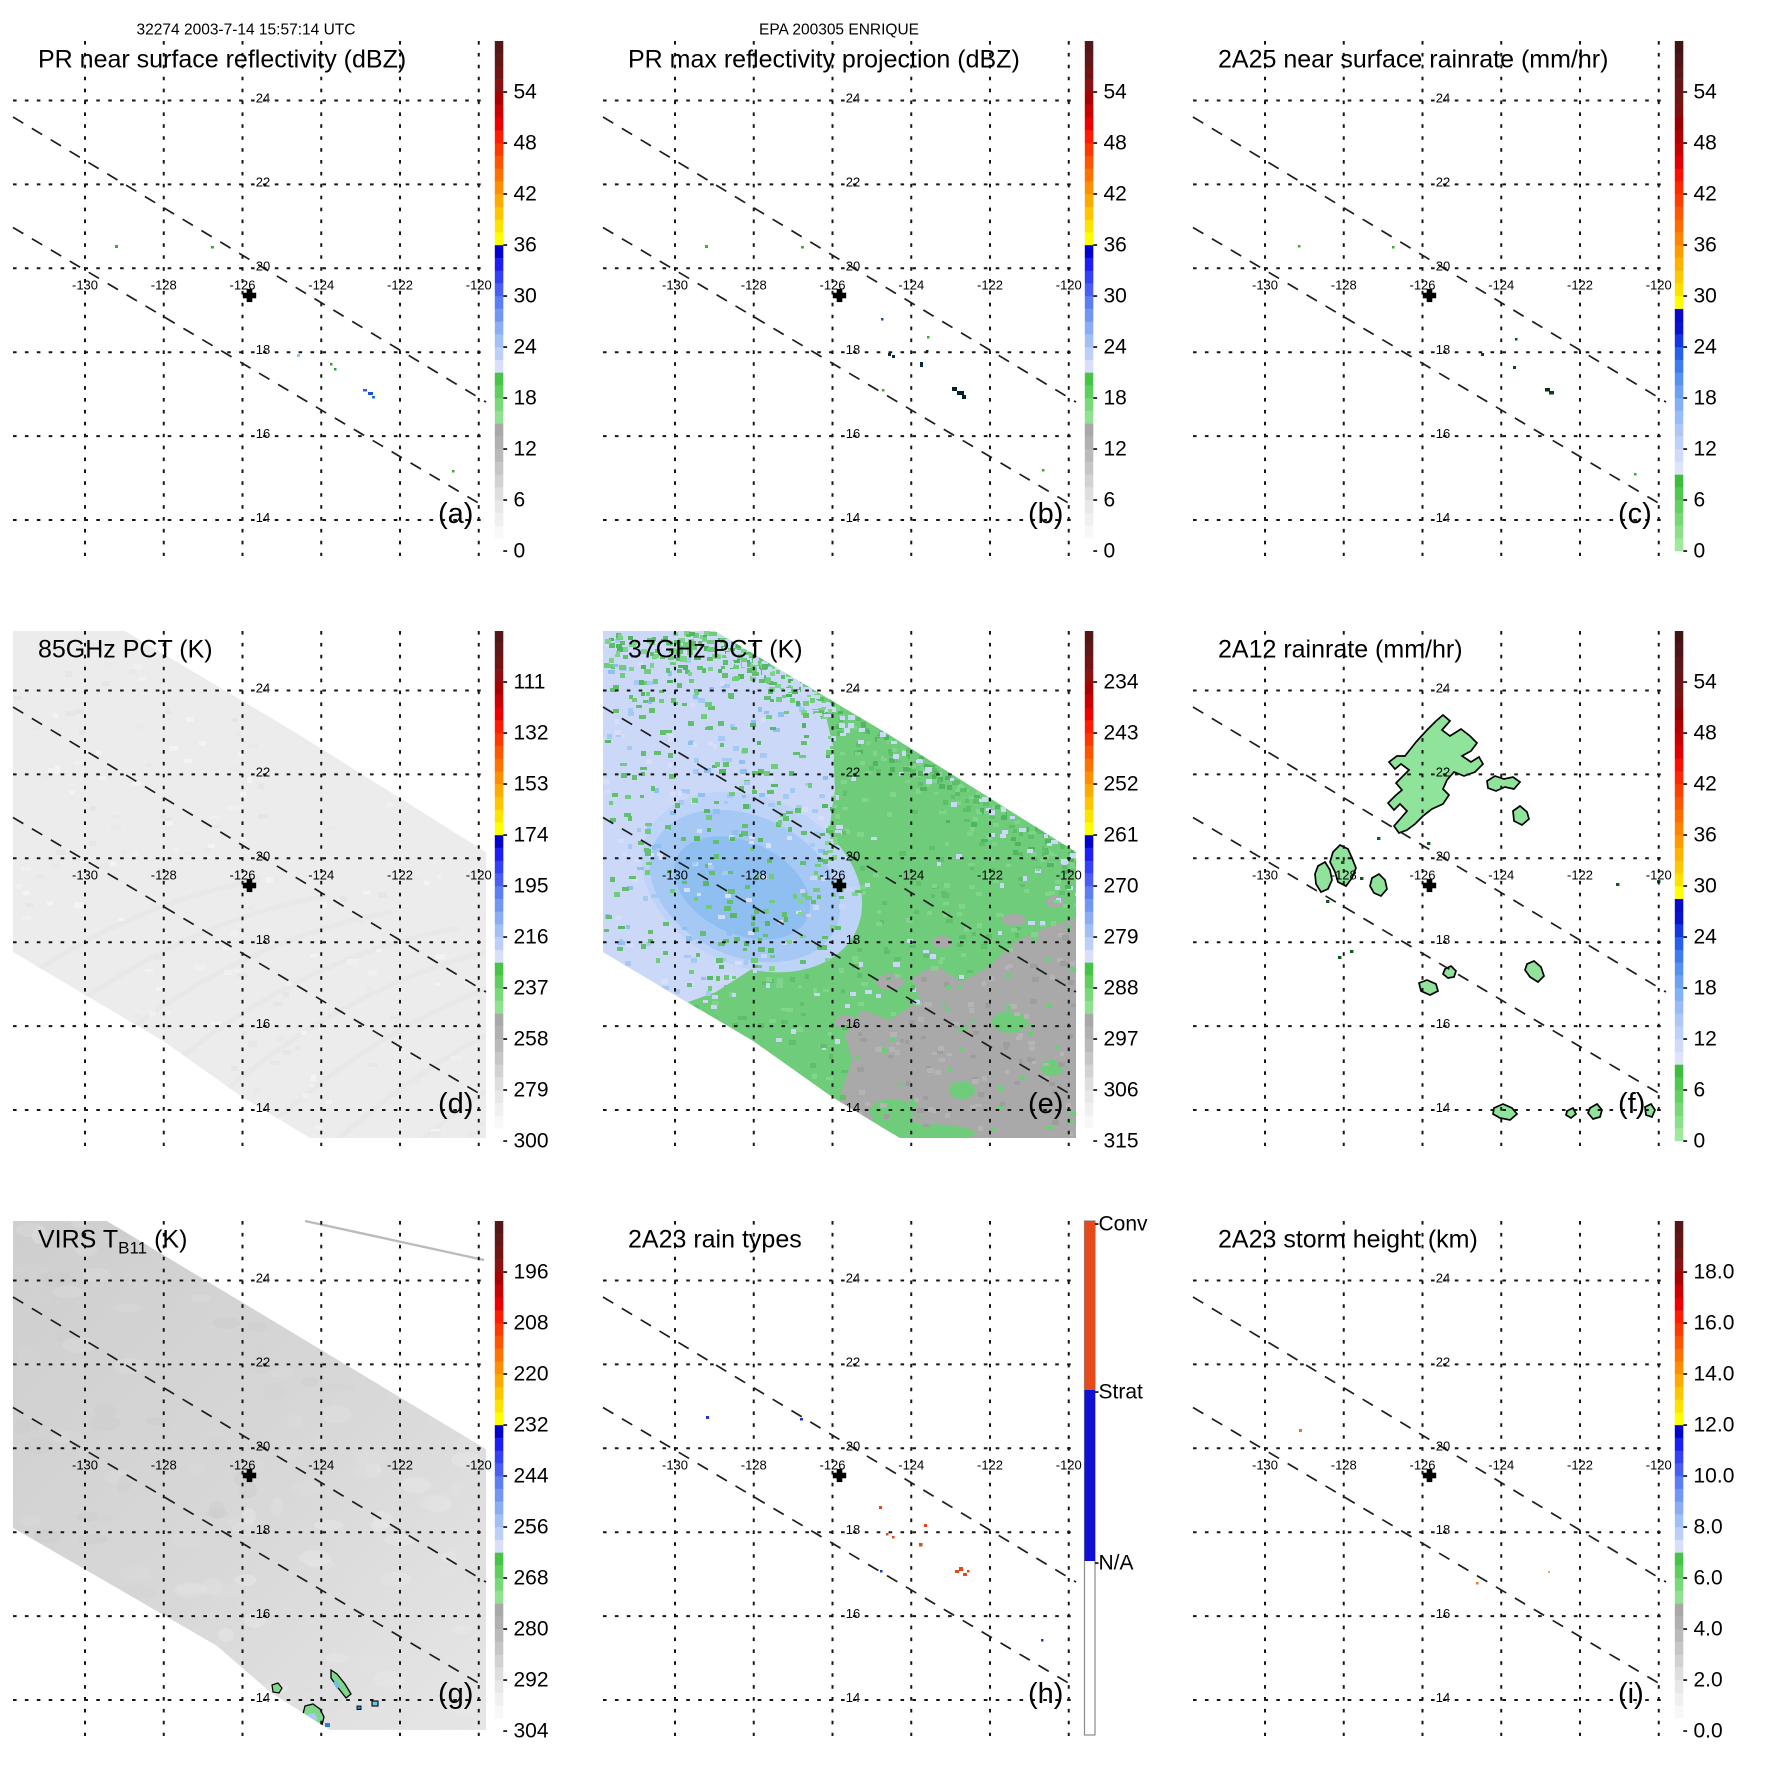  I want to click on svg-text: 261, so click(1121, 835).